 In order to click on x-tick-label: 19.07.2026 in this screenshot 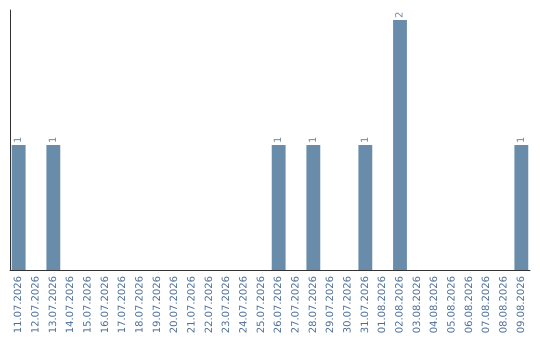, I will do `click(157, 305)`.